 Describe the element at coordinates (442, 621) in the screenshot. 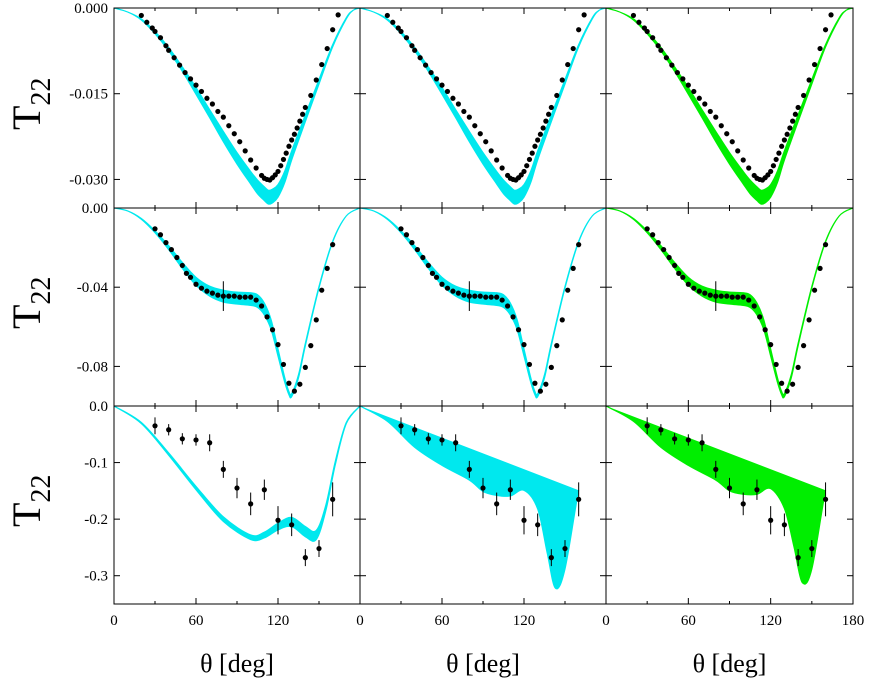

I see `x-tick-label: 60` at that location.